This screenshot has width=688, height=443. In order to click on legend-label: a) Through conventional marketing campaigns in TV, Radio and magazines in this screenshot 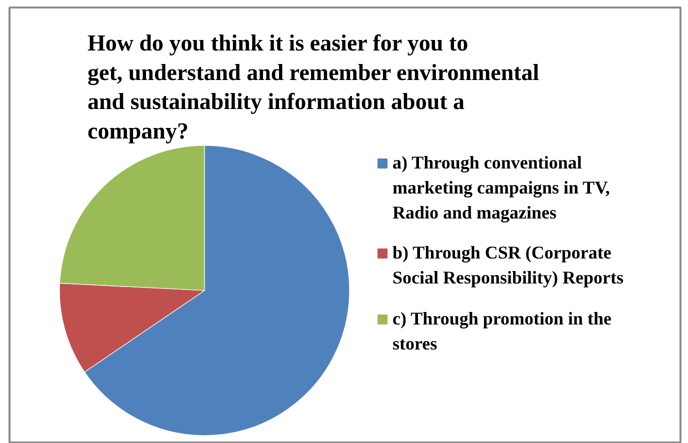, I will do `click(501, 187)`.